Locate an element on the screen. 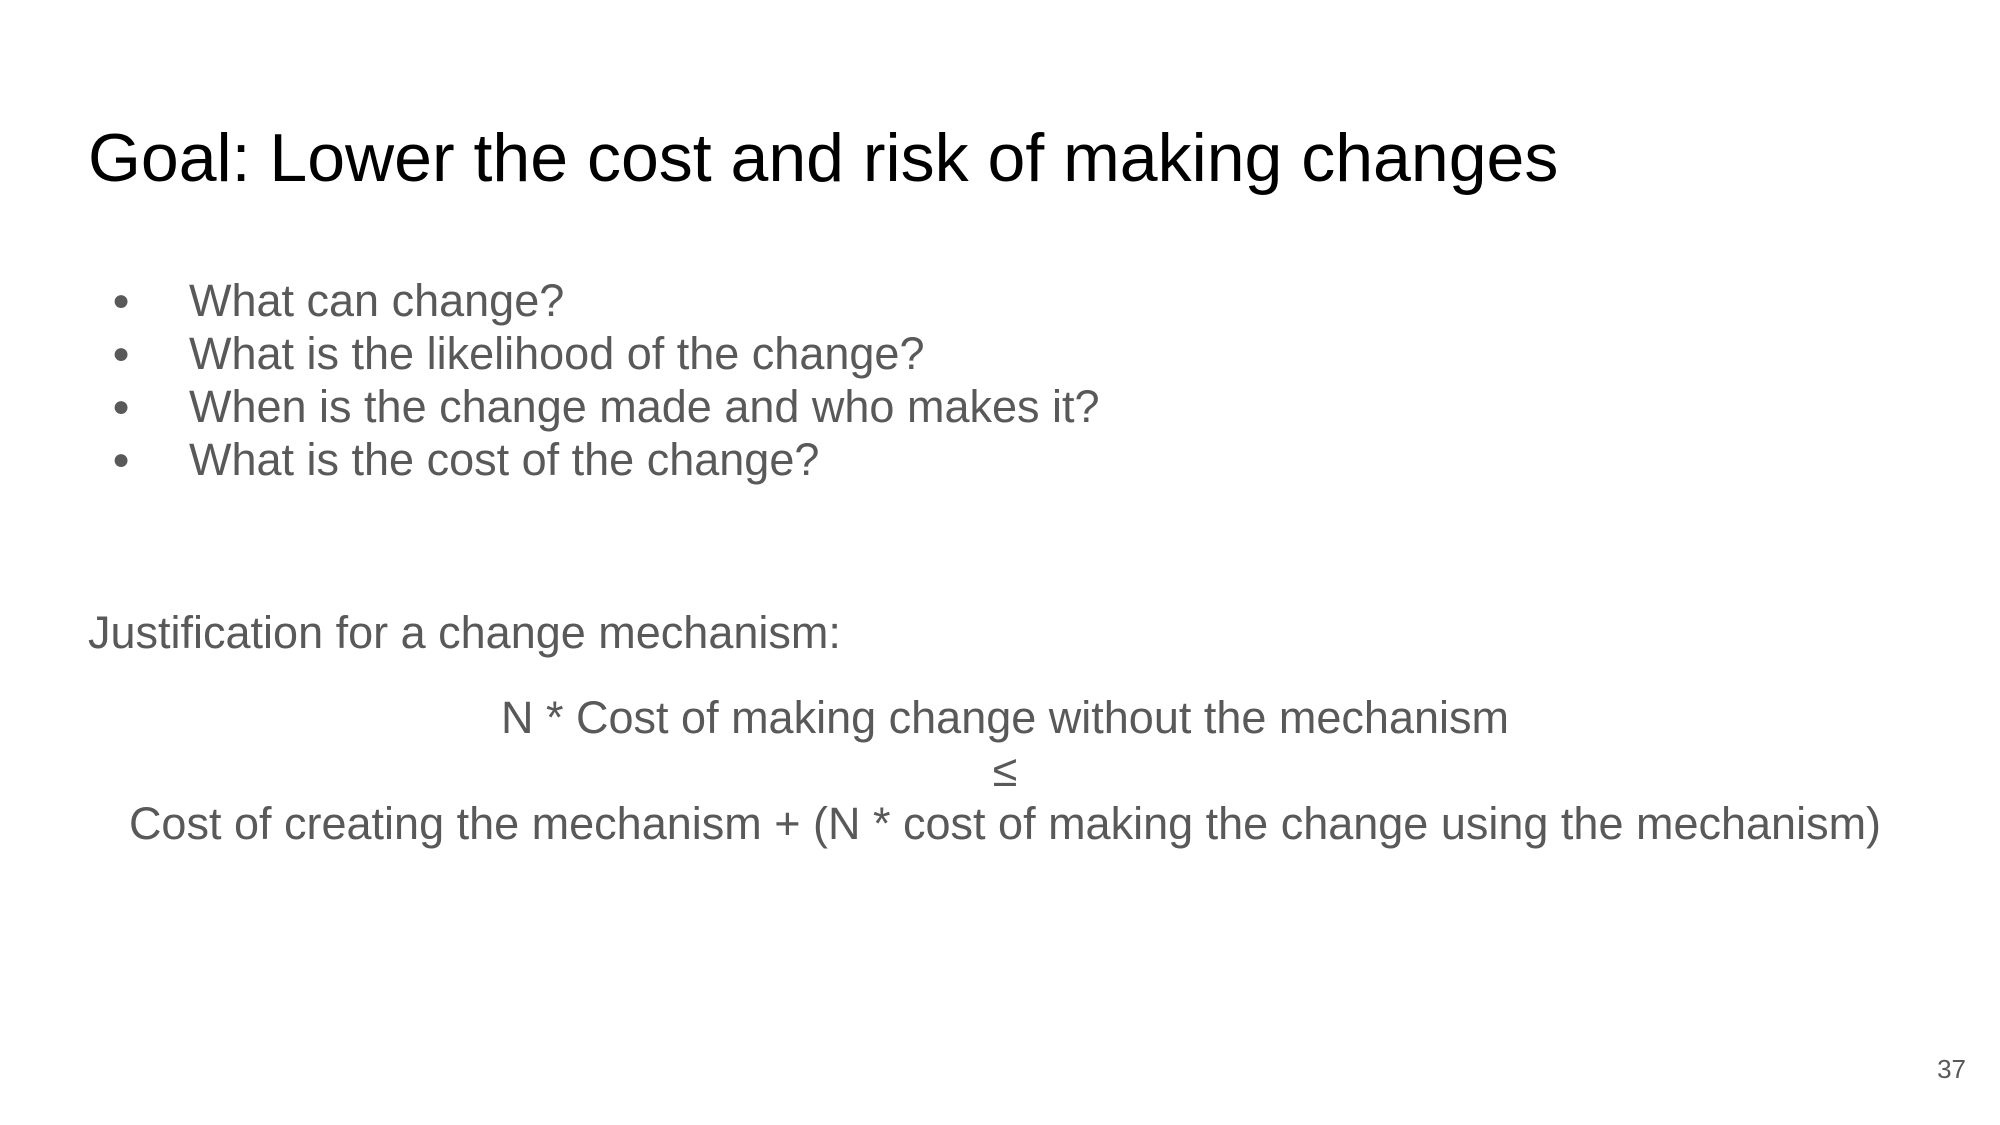  list-item: ● What is the likelihood of the change? is located at coordinates (604, 353).